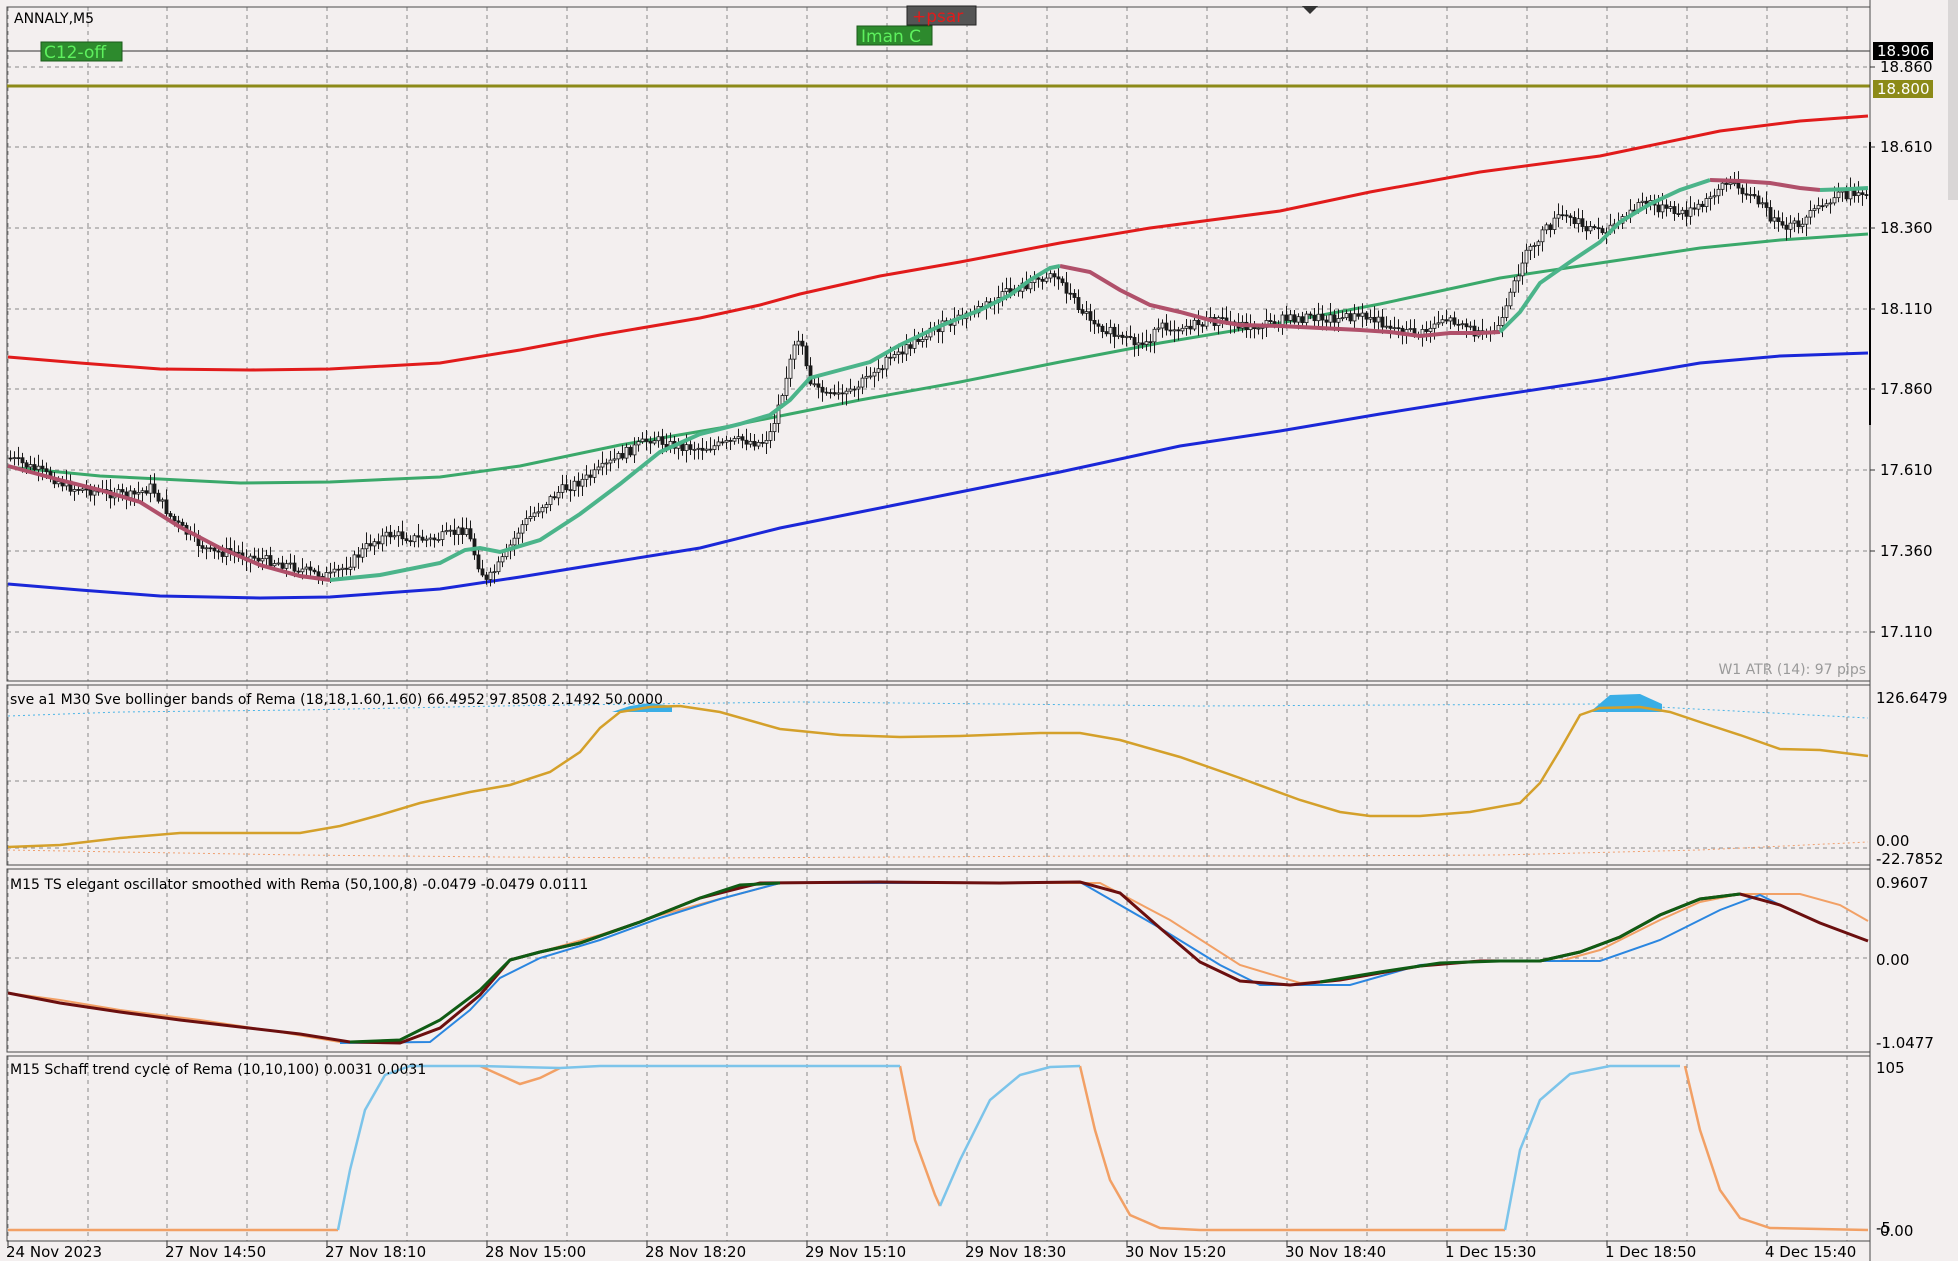 The width and height of the screenshot is (1958, 1261). Describe the element at coordinates (1906, 67) in the screenshot. I see `svg-text: 18.860` at that location.